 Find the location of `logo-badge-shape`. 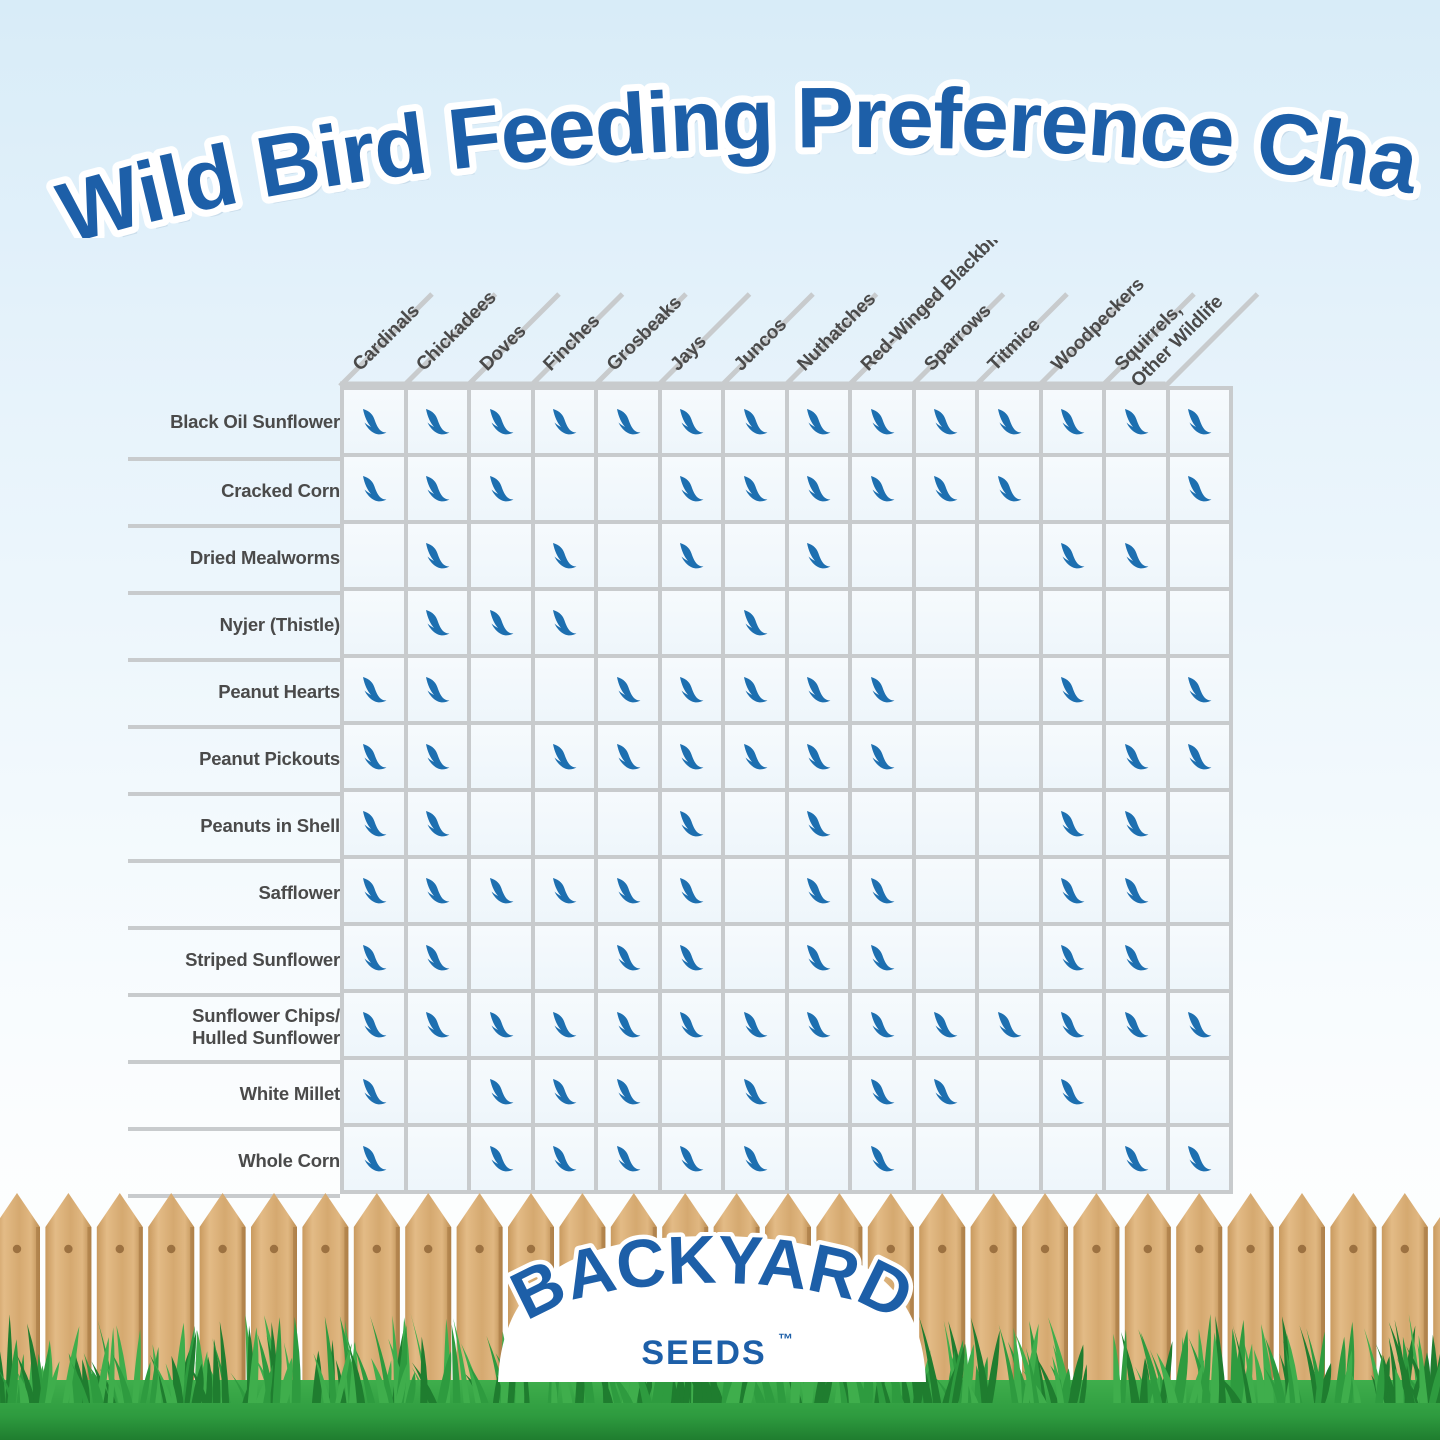

logo-badge-shape is located at coordinates (712, 1309).